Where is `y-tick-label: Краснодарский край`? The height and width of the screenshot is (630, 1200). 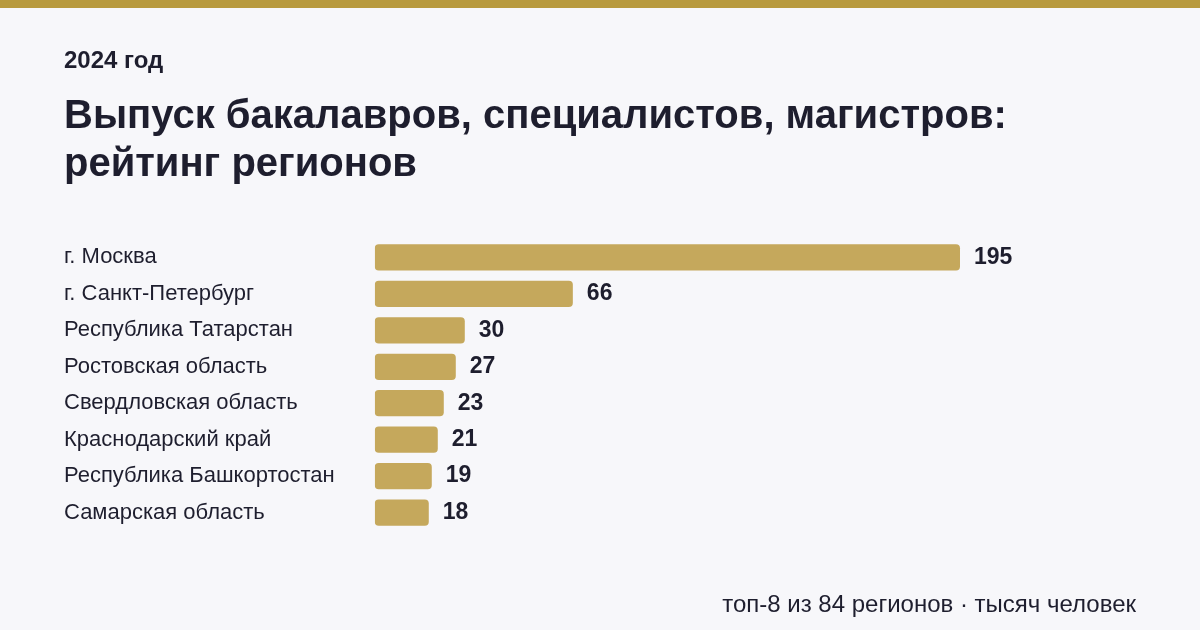
y-tick-label: Краснодарский край is located at coordinates (168, 438).